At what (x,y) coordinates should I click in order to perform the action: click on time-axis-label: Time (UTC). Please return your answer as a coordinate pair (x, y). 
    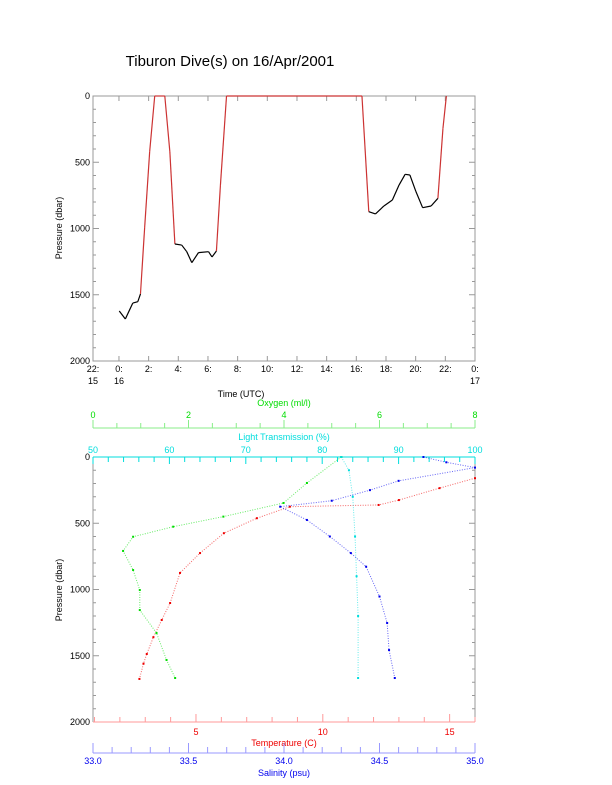
    Looking at the image, I should click on (241, 394).